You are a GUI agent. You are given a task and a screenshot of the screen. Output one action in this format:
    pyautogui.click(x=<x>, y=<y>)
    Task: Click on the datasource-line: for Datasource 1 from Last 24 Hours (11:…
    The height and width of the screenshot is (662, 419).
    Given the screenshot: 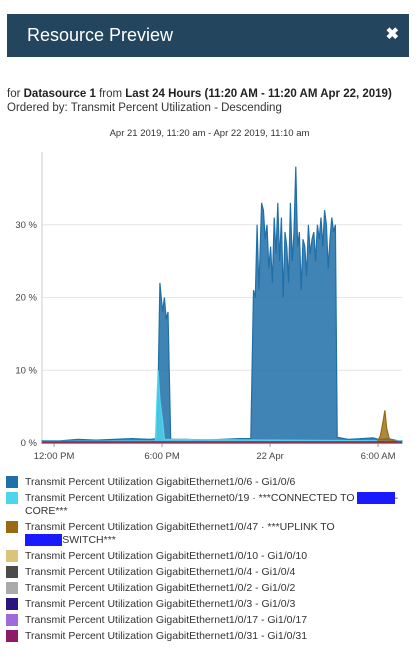 What is the action you would take?
    pyautogui.click(x=199, y=94)
    